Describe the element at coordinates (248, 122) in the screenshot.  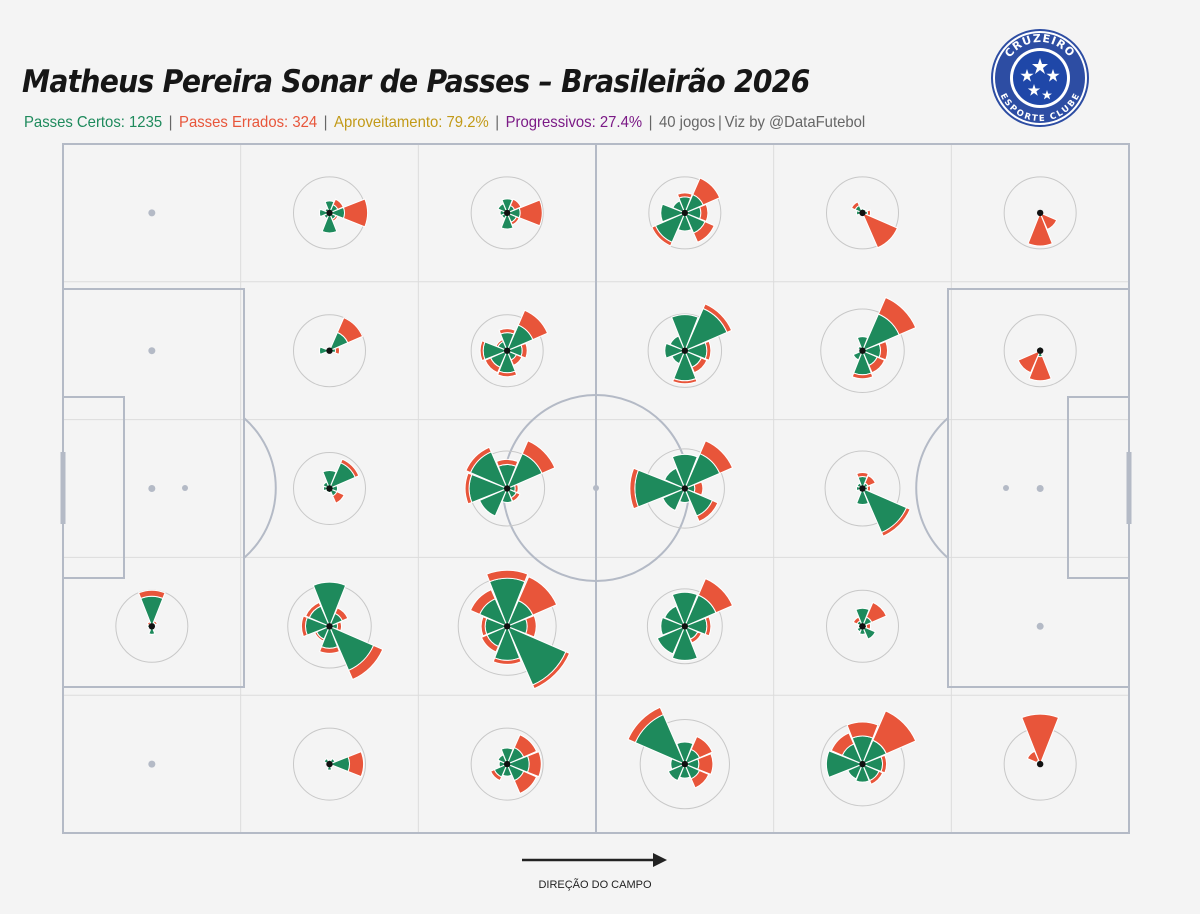
I see `stat-passes-errados: Passes Errados: 324` at that location.